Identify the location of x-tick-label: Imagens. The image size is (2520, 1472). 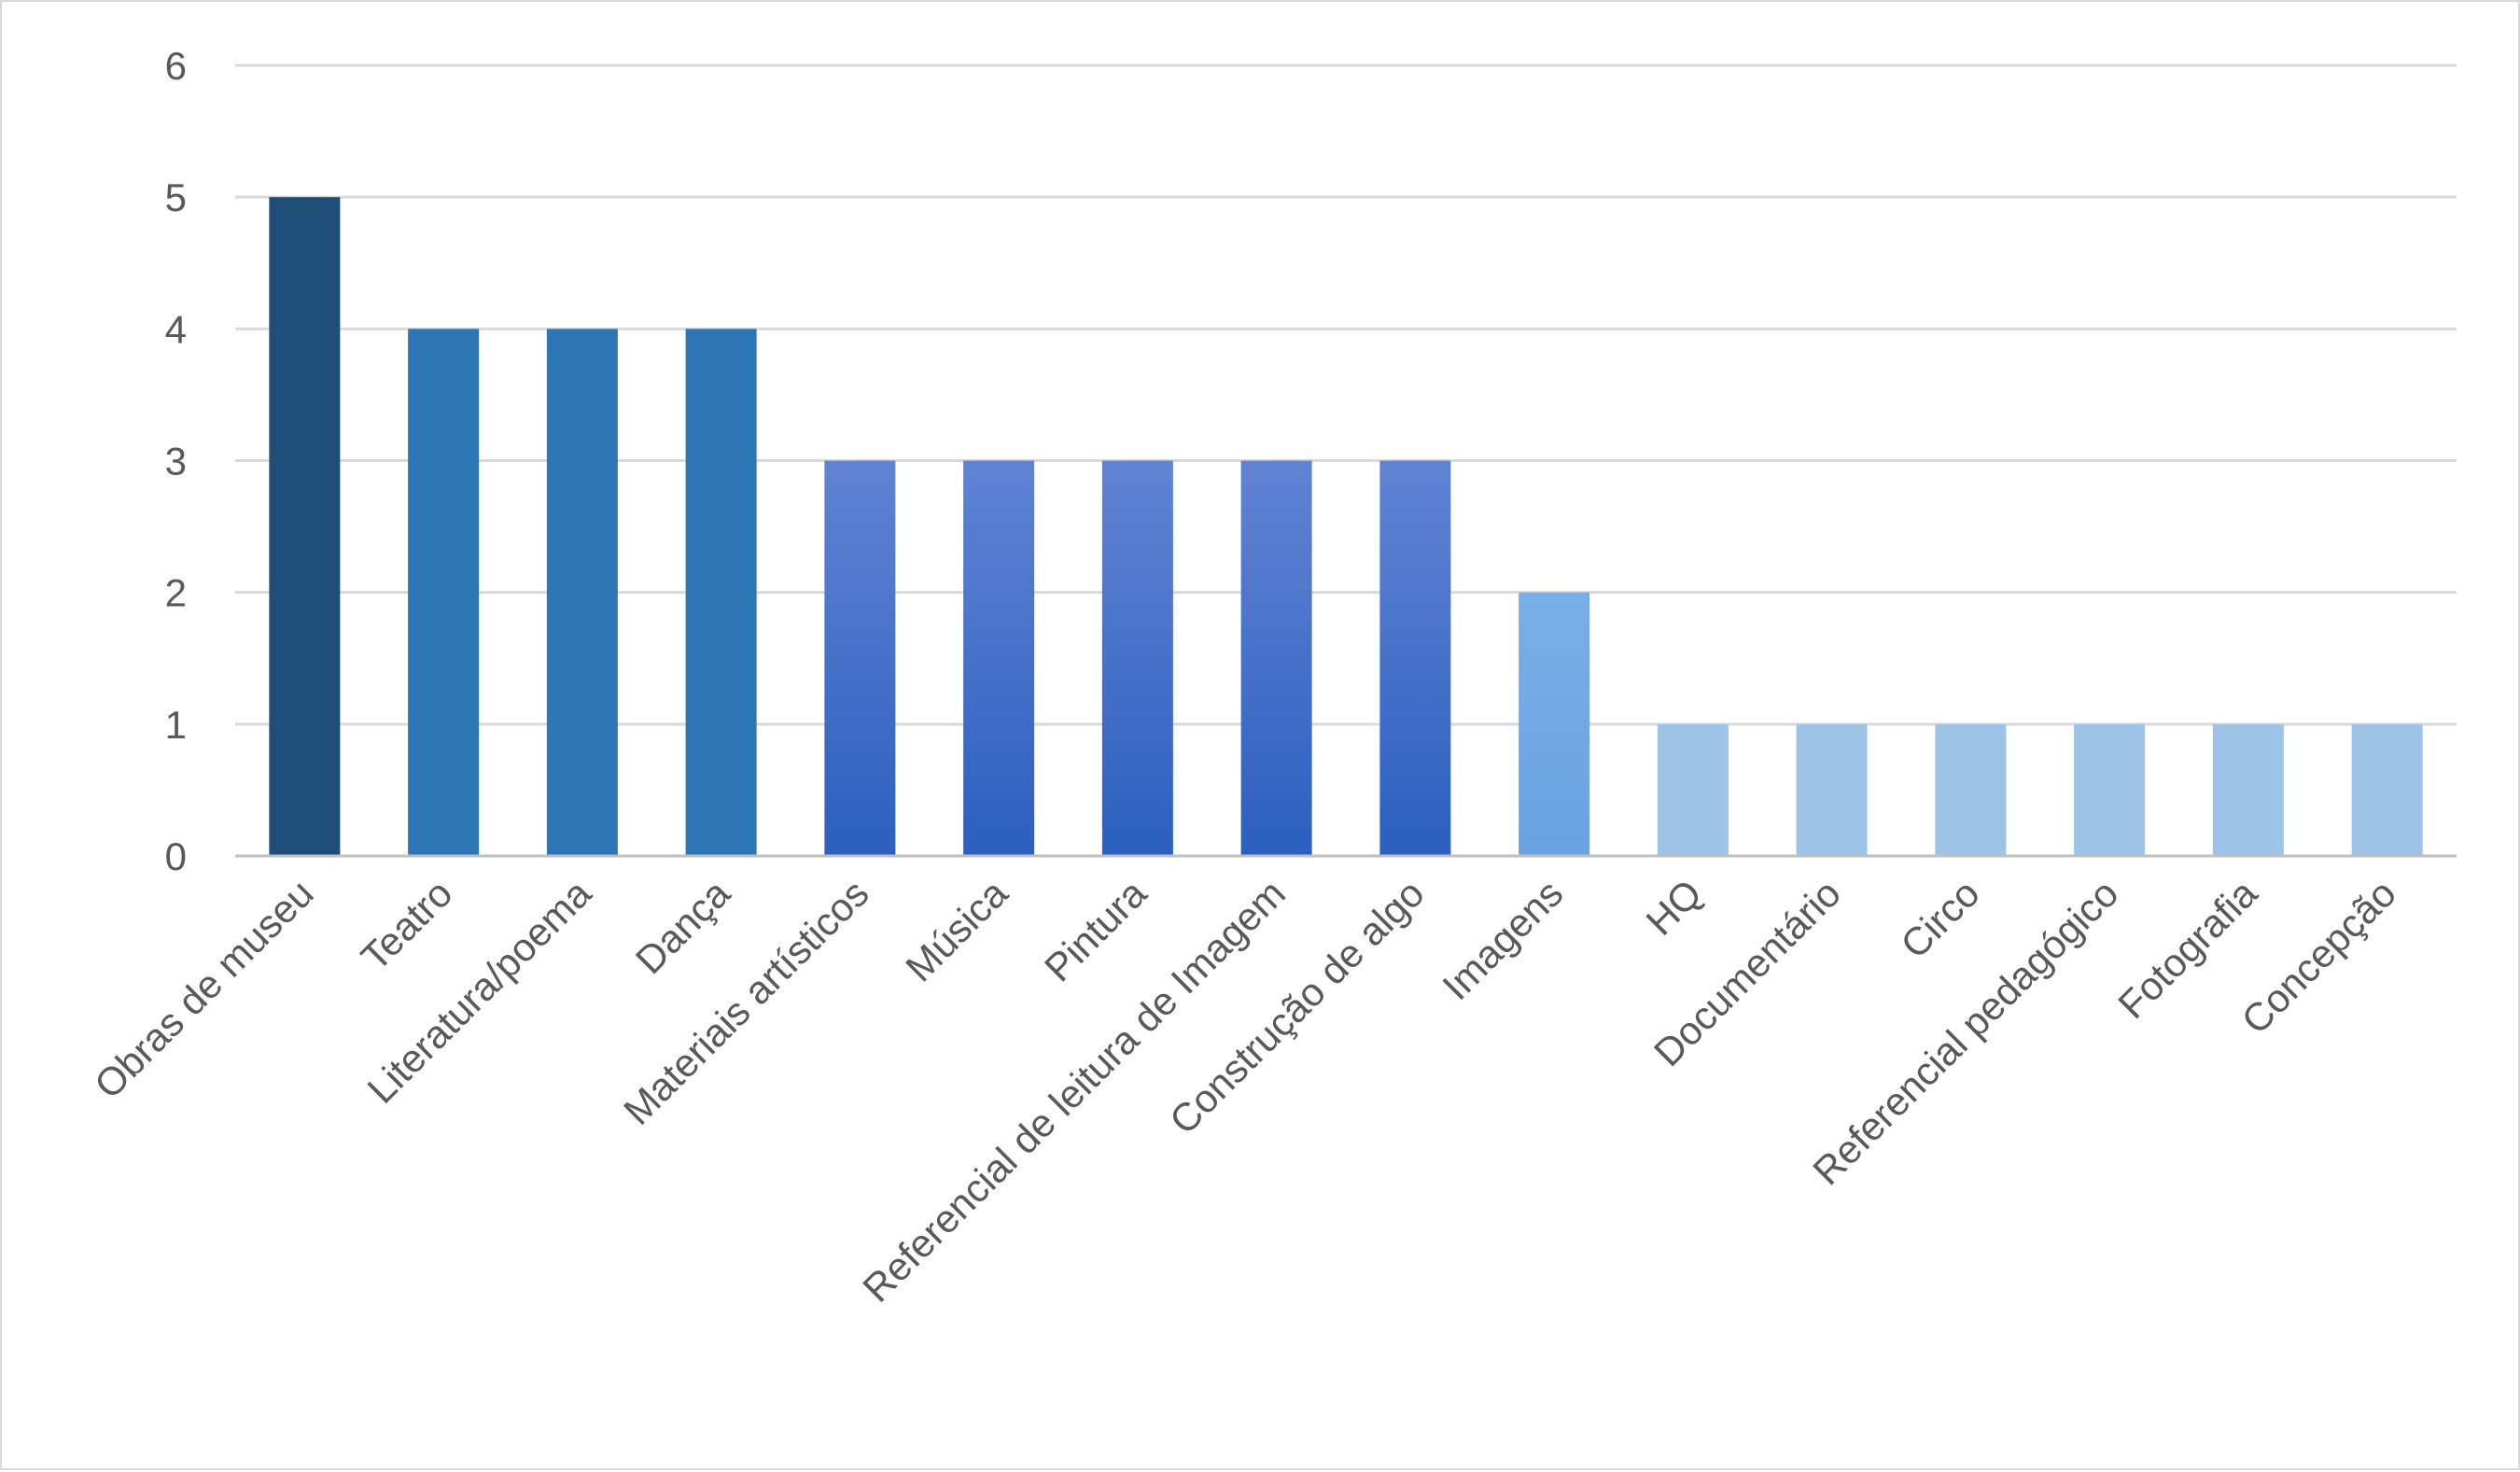
(1502, 939).